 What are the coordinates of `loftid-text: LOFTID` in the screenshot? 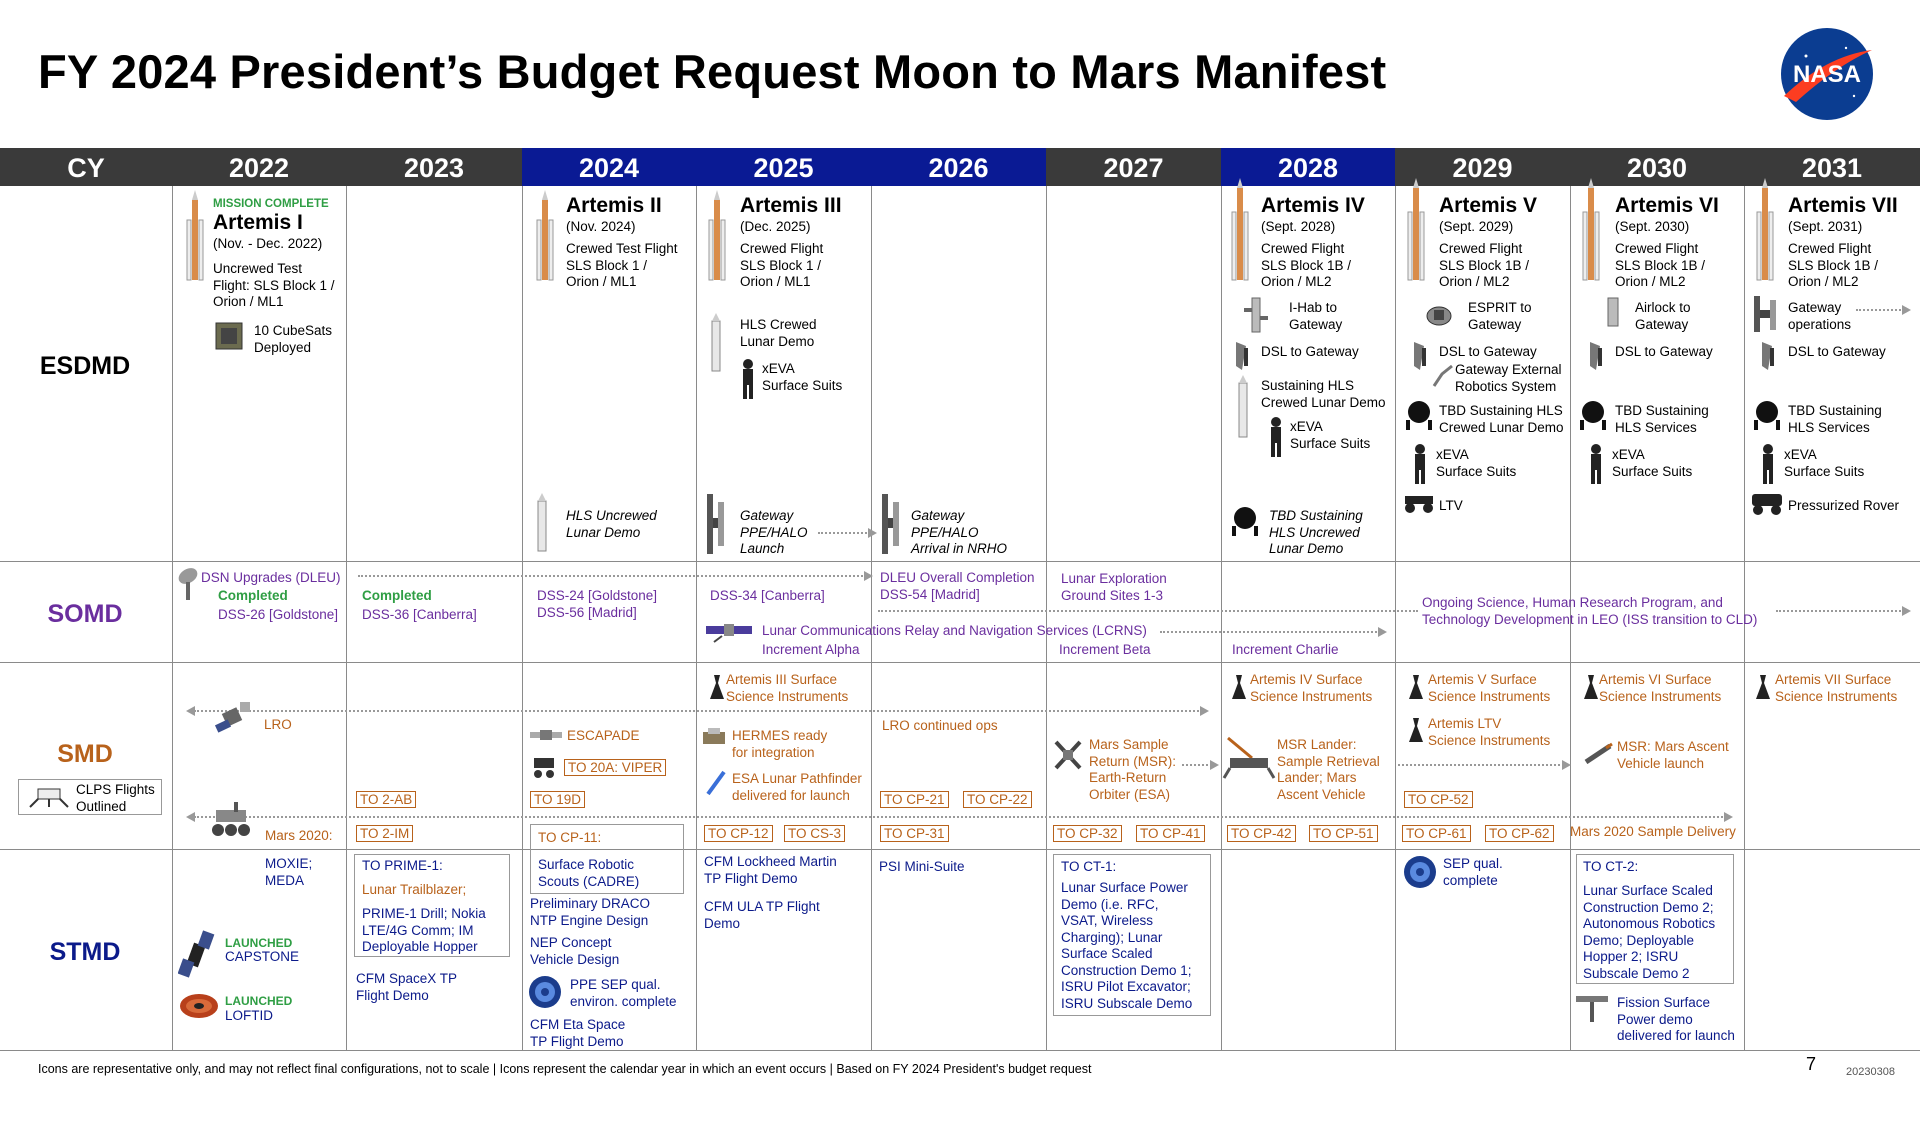 It's located at (249, 1015).